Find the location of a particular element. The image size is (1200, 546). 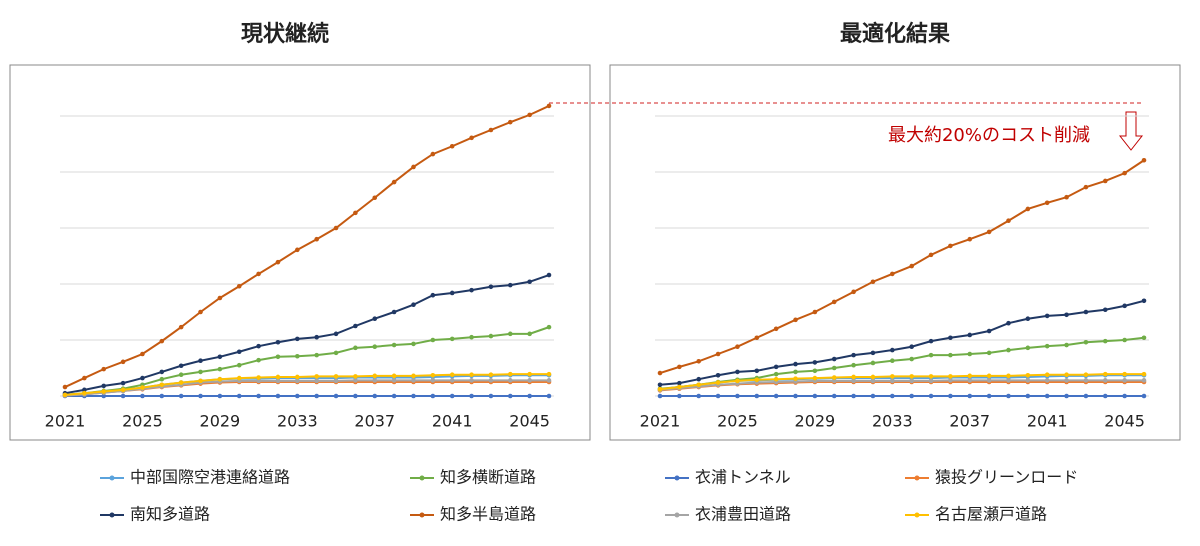

series-line is located at coordinates (307, 361).